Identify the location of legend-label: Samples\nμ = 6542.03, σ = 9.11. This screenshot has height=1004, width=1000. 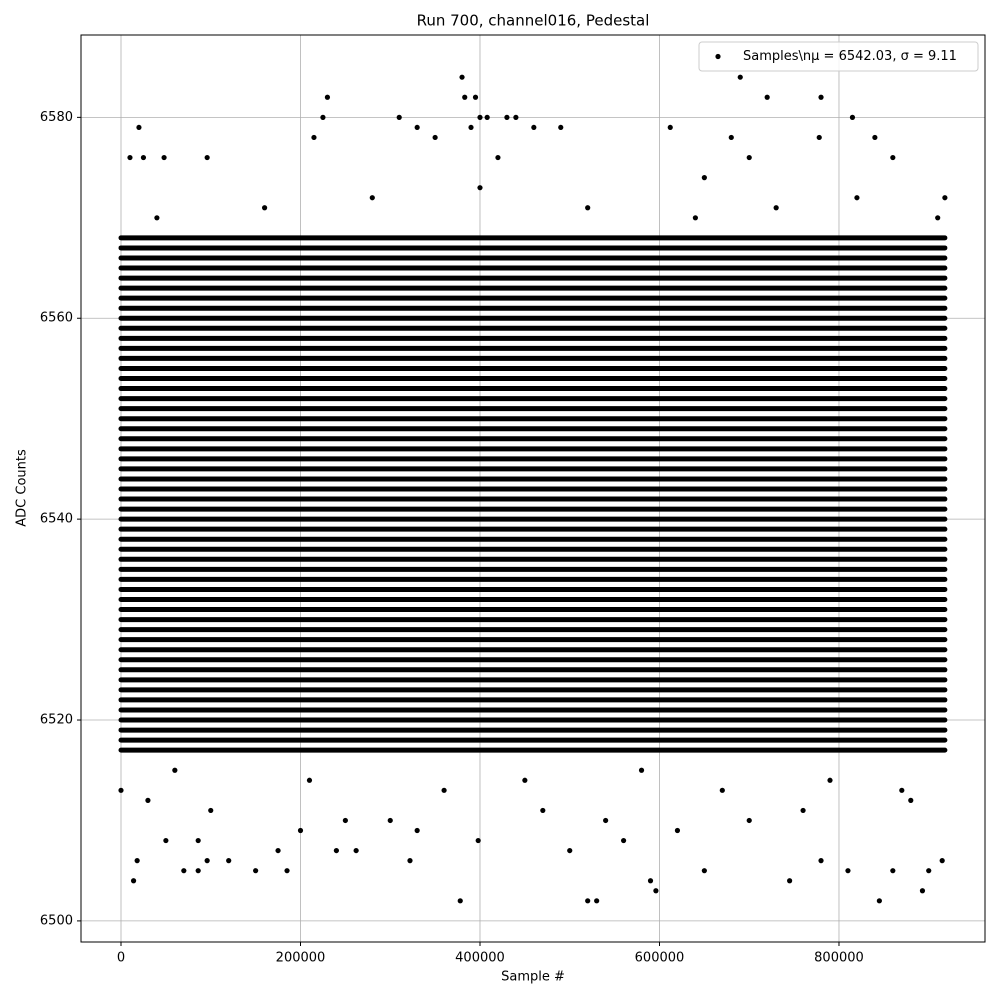
(850, 56).